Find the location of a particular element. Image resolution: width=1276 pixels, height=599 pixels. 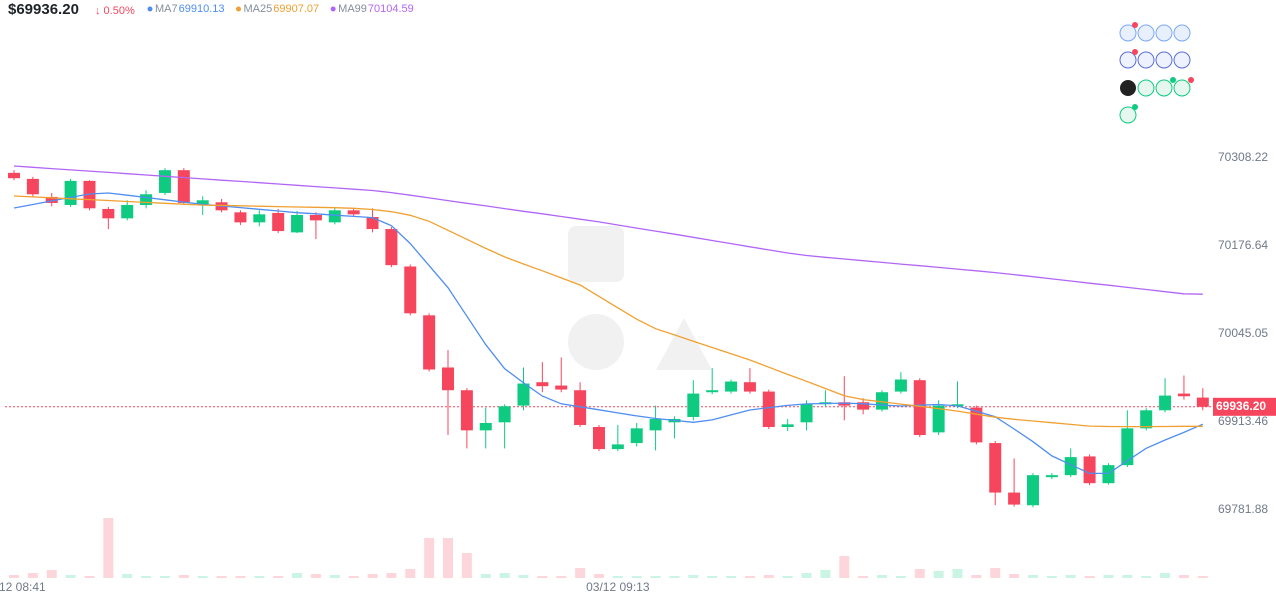

x-tick-label: 03/12 09:13 is located at coordinates (618, 587).